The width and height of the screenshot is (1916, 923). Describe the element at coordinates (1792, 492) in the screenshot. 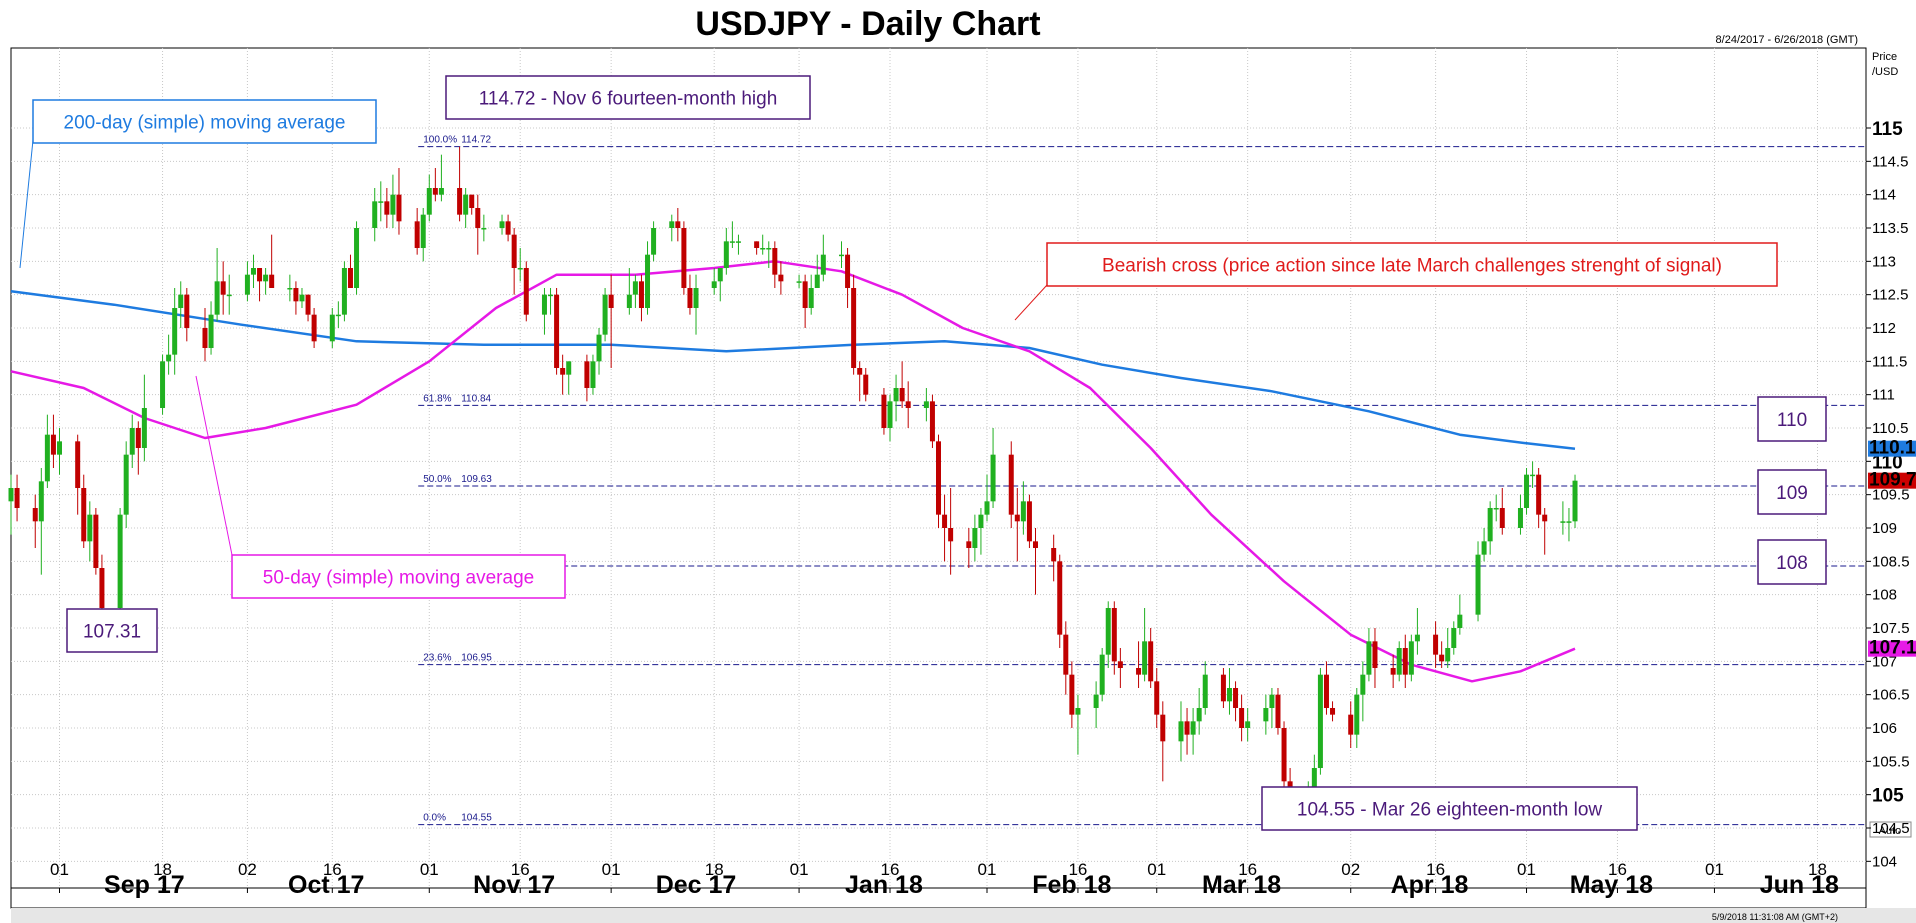

I see `annotation-level-109-box` at that location.